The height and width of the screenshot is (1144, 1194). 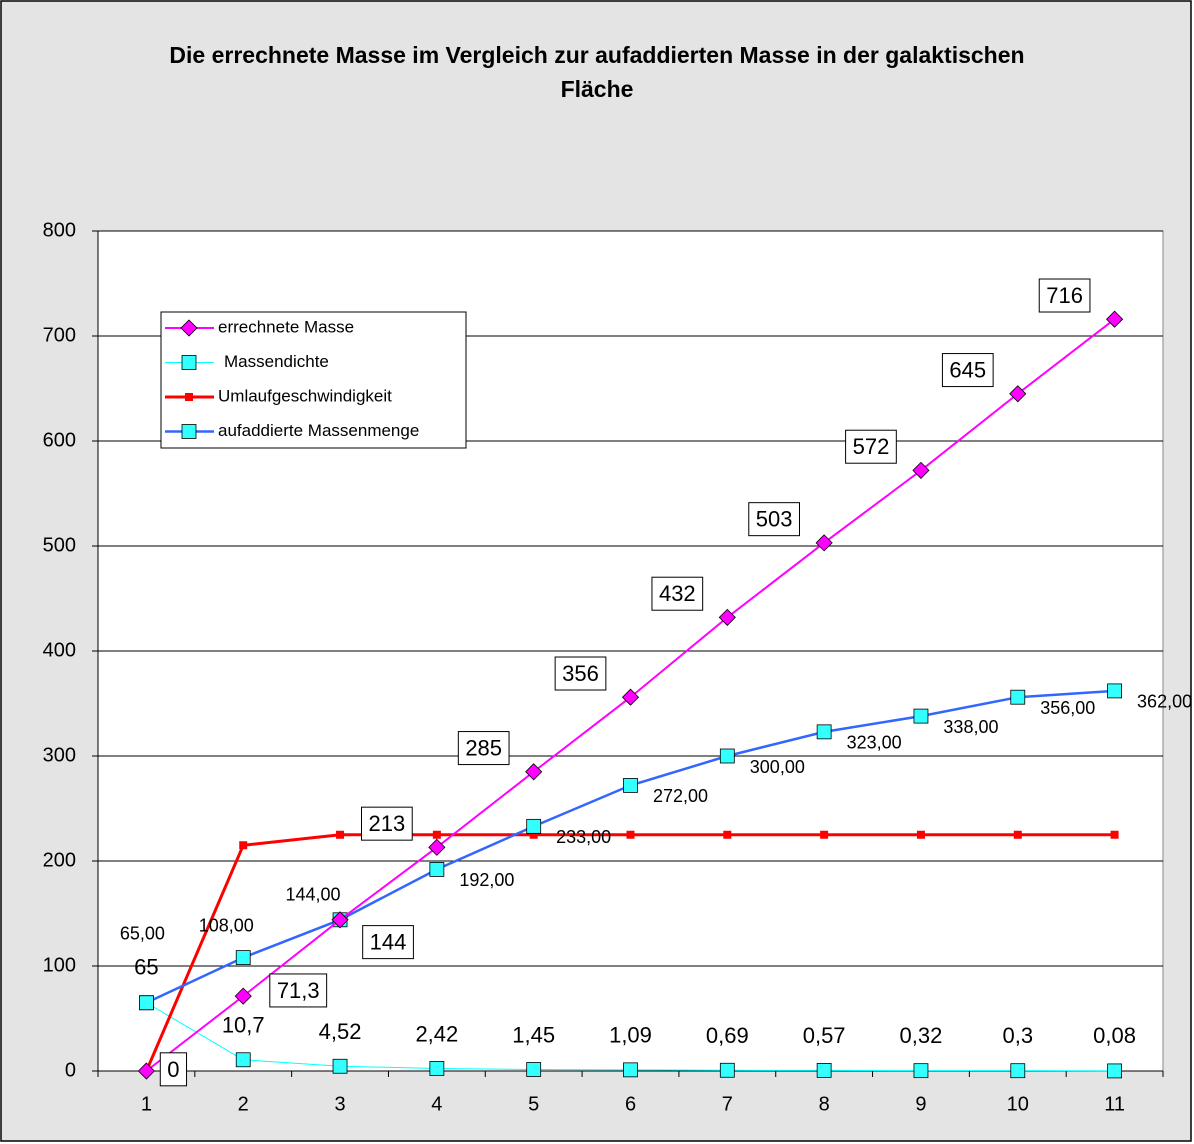 I want to click on data-label: 285, so click(x=483, y=748).